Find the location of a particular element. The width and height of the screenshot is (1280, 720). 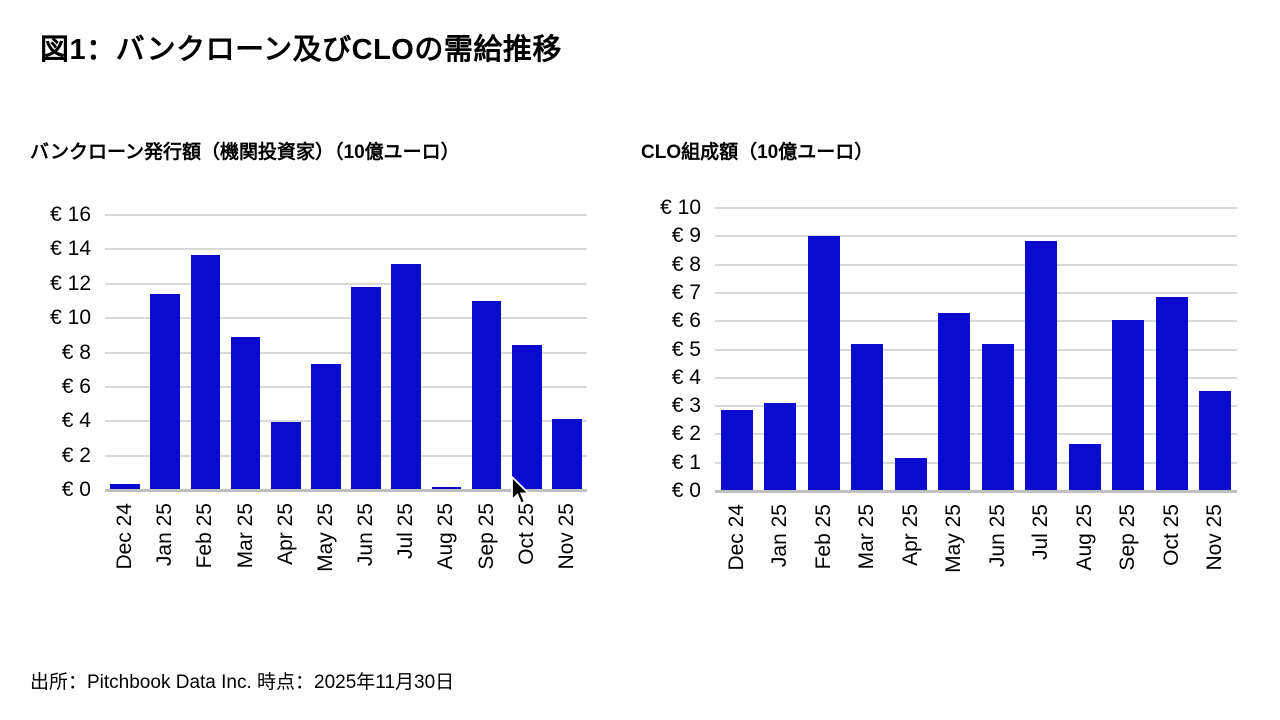

y-axis-tick-label: € 1 is located at coordinates (686, 462).